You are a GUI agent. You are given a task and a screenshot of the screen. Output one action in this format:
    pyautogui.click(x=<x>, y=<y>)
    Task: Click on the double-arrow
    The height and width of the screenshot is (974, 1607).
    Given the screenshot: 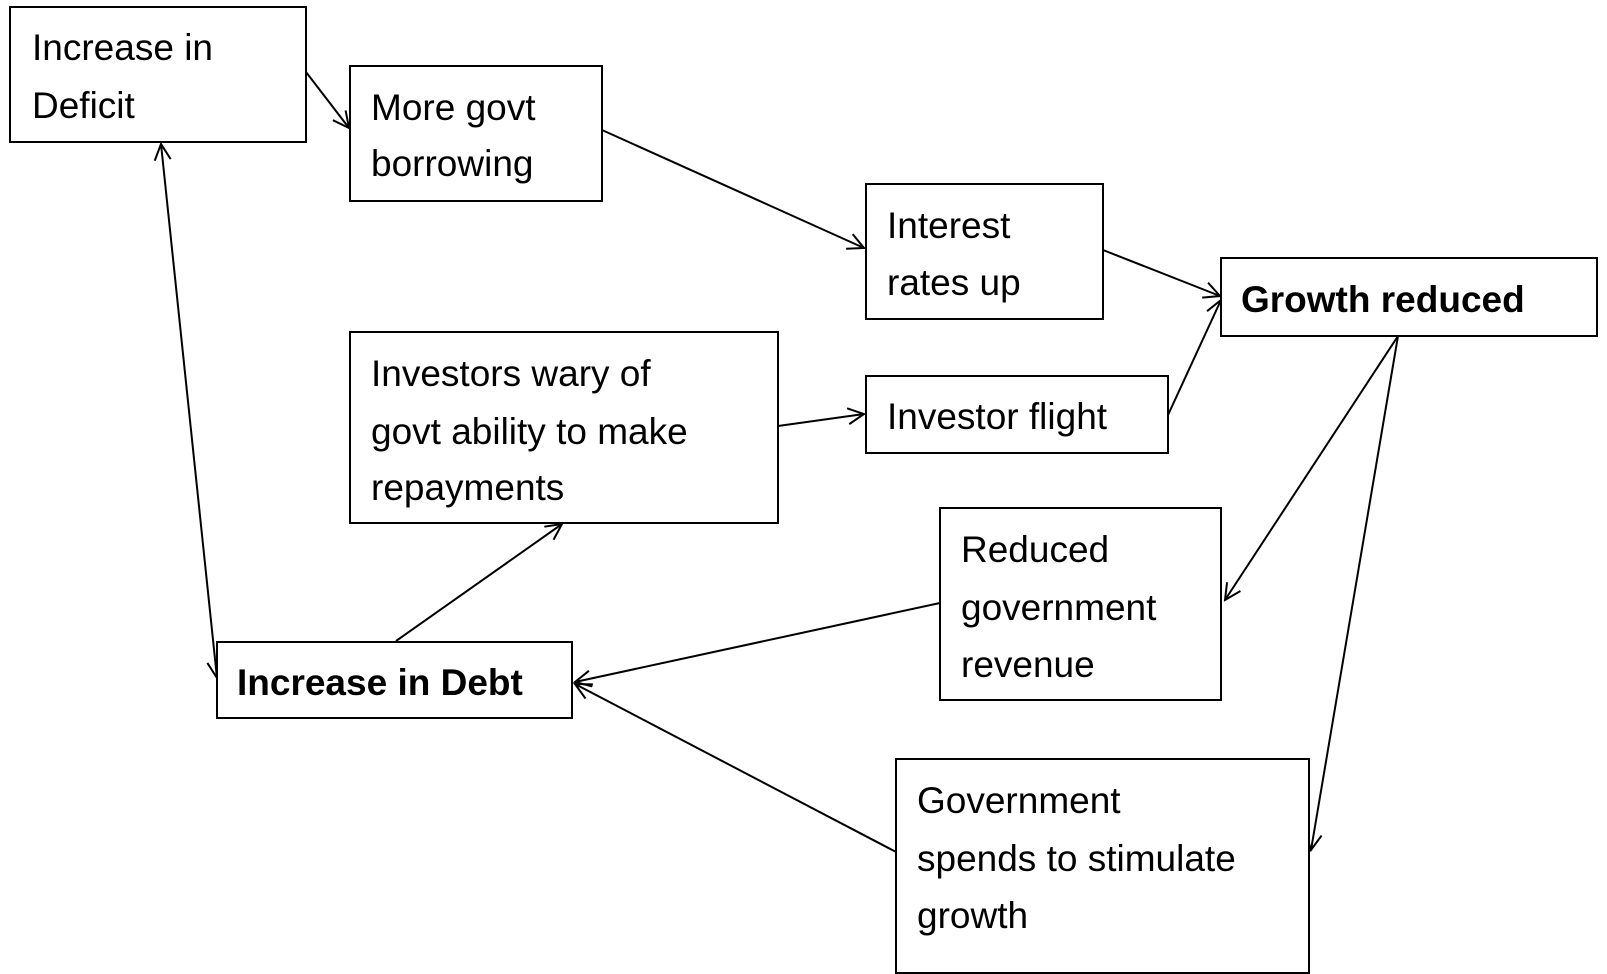 What is the action you would take?
    pyautogui.click(x=189, y=411)
    